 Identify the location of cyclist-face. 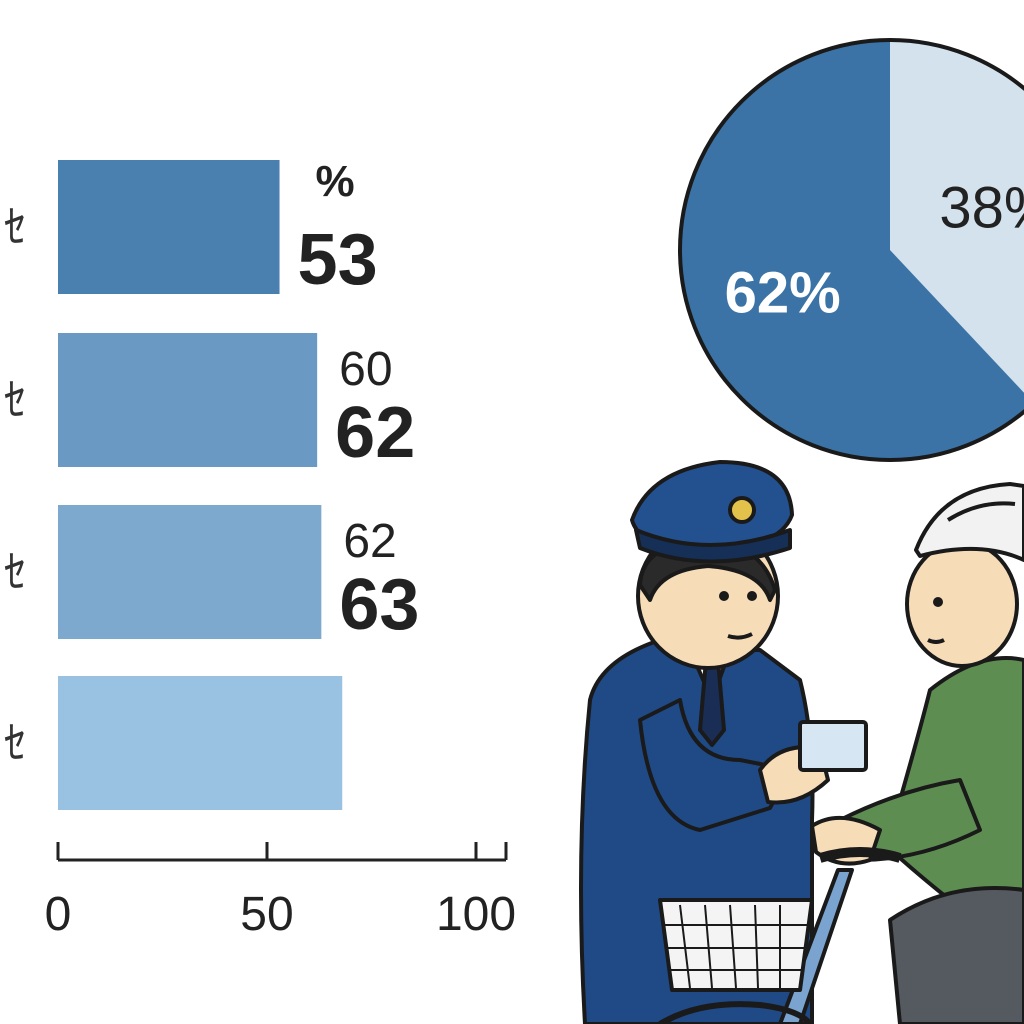
(962, 604).